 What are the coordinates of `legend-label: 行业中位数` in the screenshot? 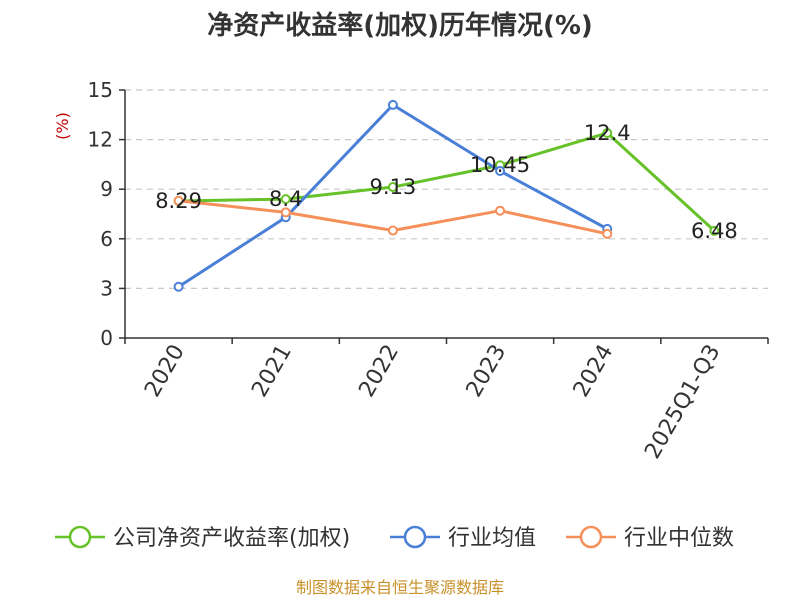 It's located at (679, 538).